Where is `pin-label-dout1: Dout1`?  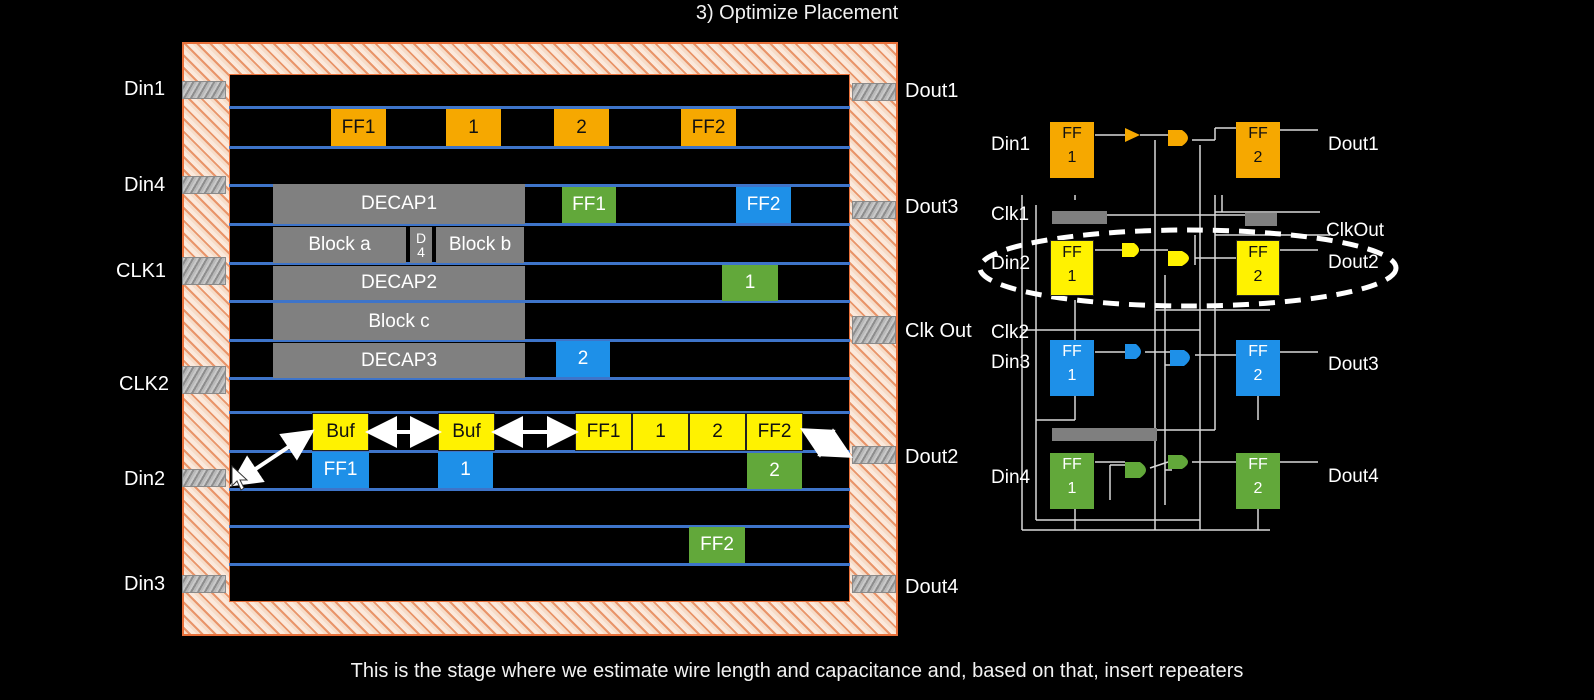
pin-label-dout1: Dout1 is located at coordinates (932, 91).